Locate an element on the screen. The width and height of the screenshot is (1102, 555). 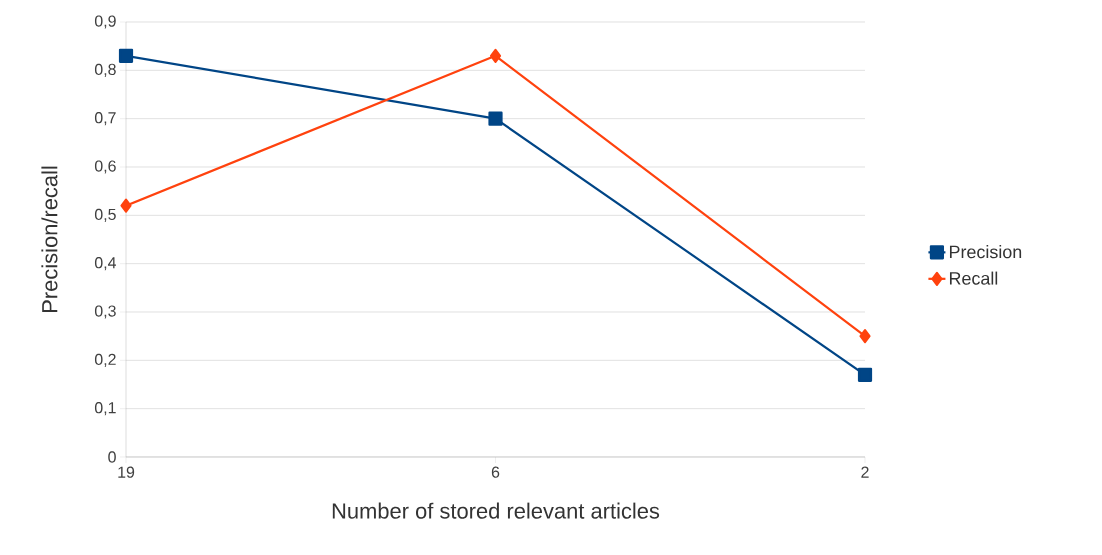
legend-label: Recall is located at coordinates (973, 278).